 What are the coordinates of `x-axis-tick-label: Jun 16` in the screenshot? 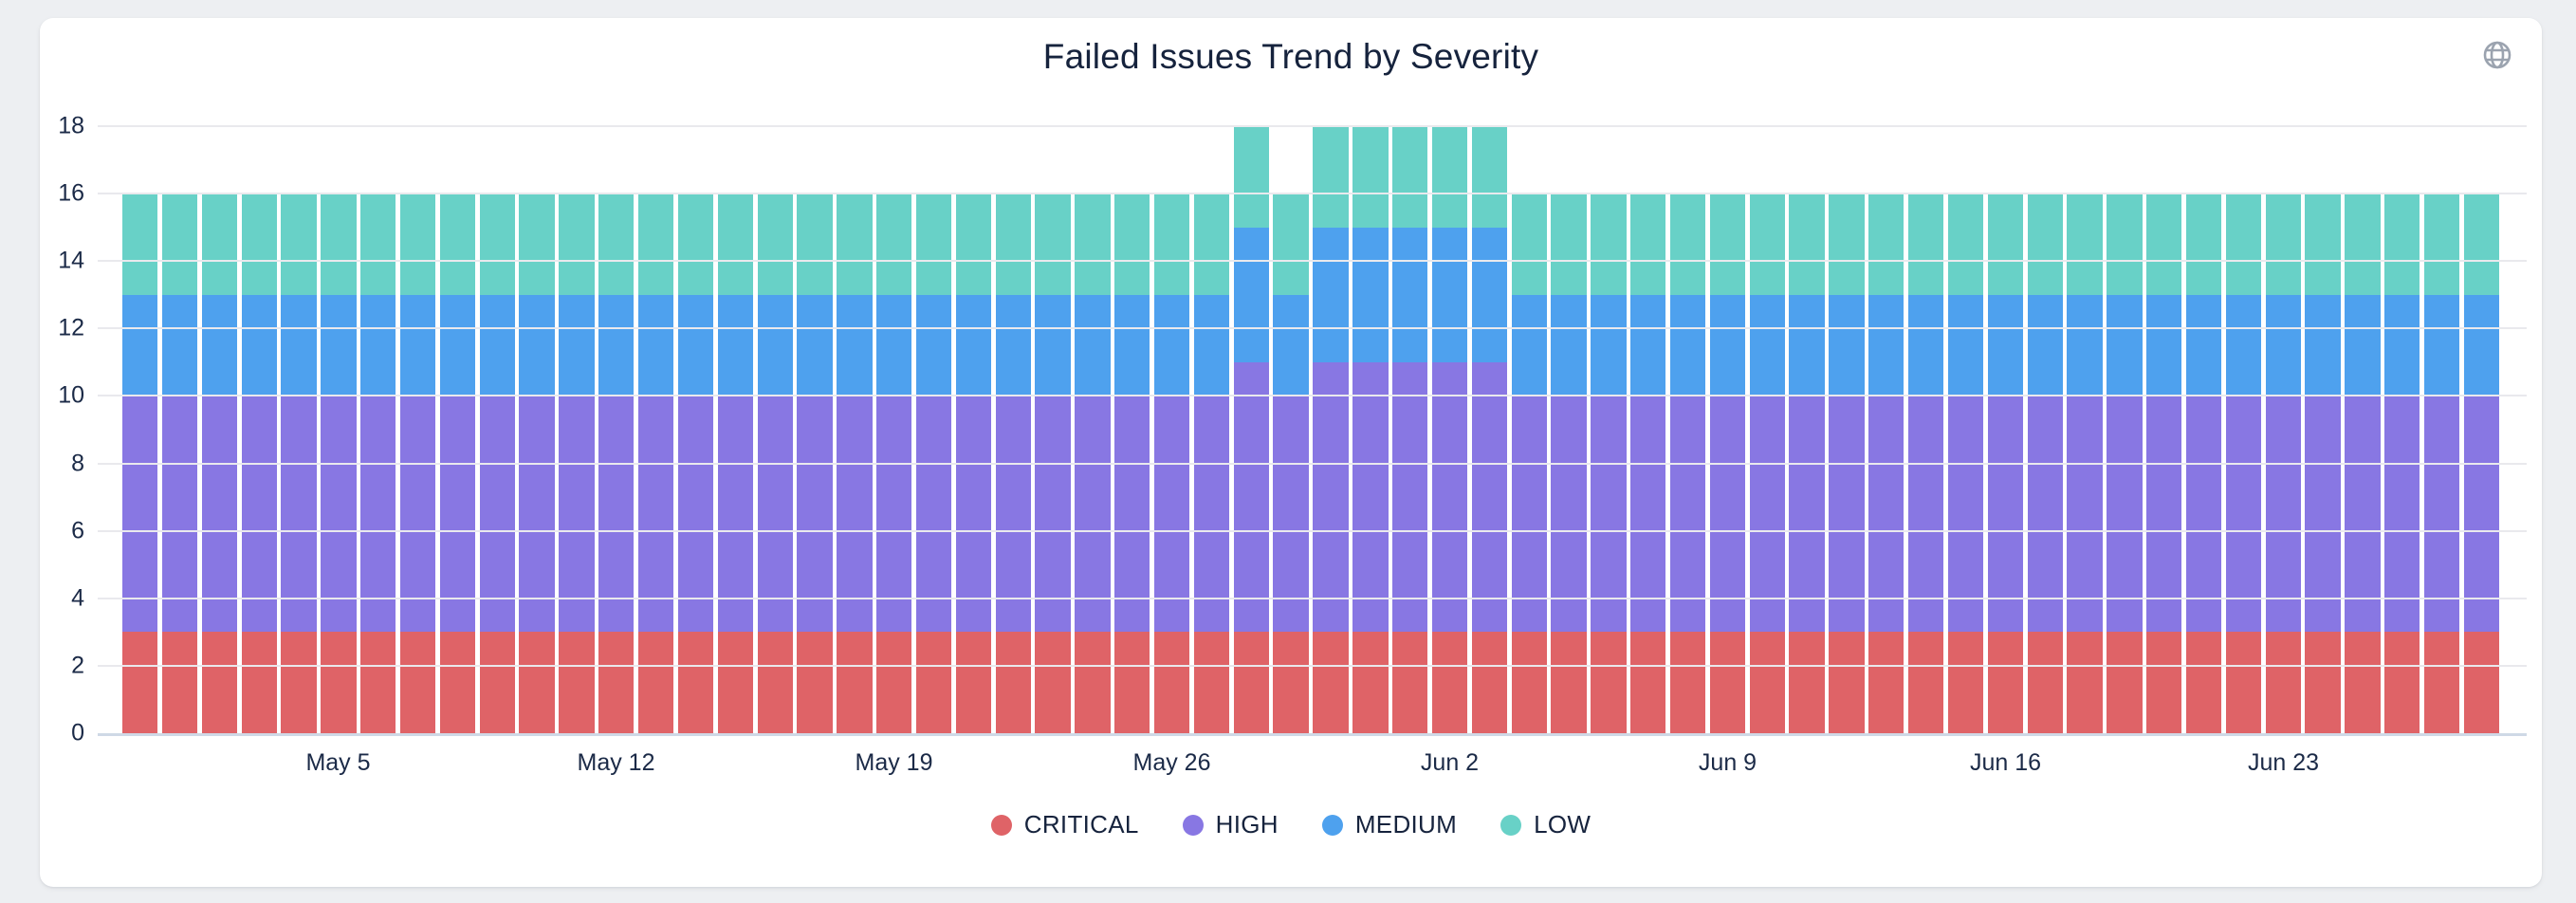 It's located at (2005, 762).